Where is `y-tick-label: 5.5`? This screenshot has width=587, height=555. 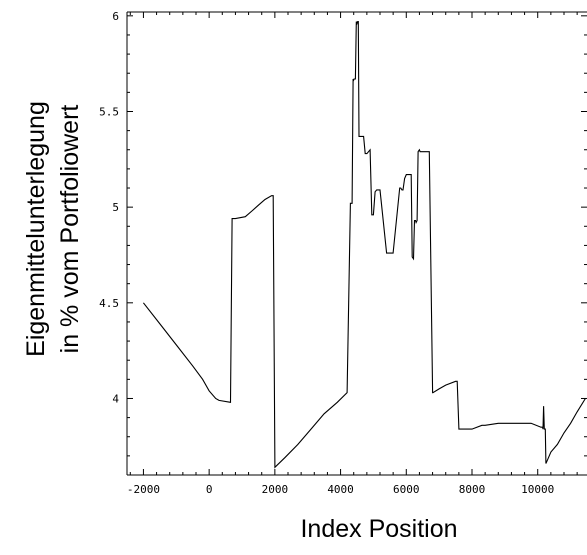 y-tick-label: 5.5 is located at coordinates (109, 111).